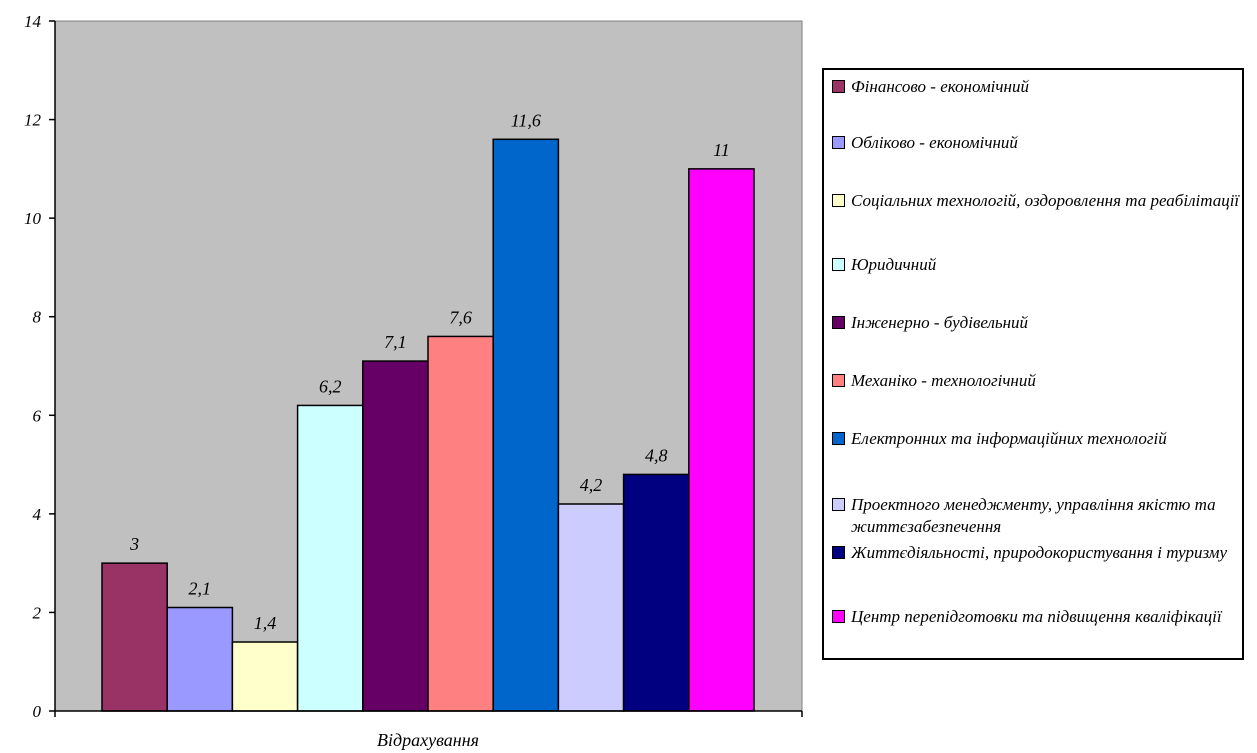 The width and height of the screenshot is (1257, 753). What do you see at coordinates (37, 612) in the screenshot?
I see `y-tick-label: 2` at bounding box center [37, 612].